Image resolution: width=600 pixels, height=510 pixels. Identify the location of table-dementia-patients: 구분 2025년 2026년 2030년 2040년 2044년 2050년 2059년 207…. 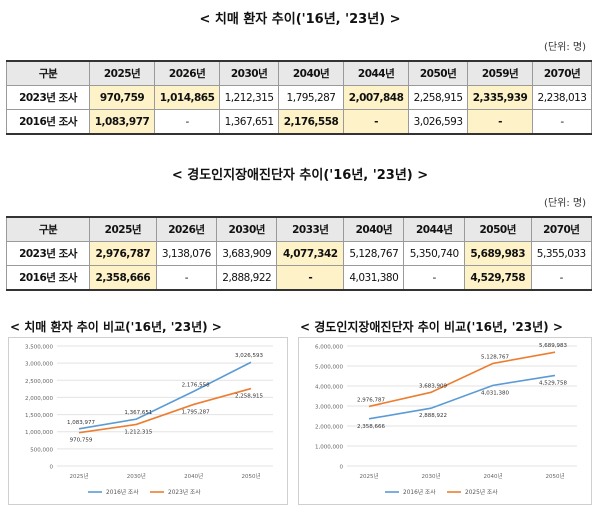
(299, 97).